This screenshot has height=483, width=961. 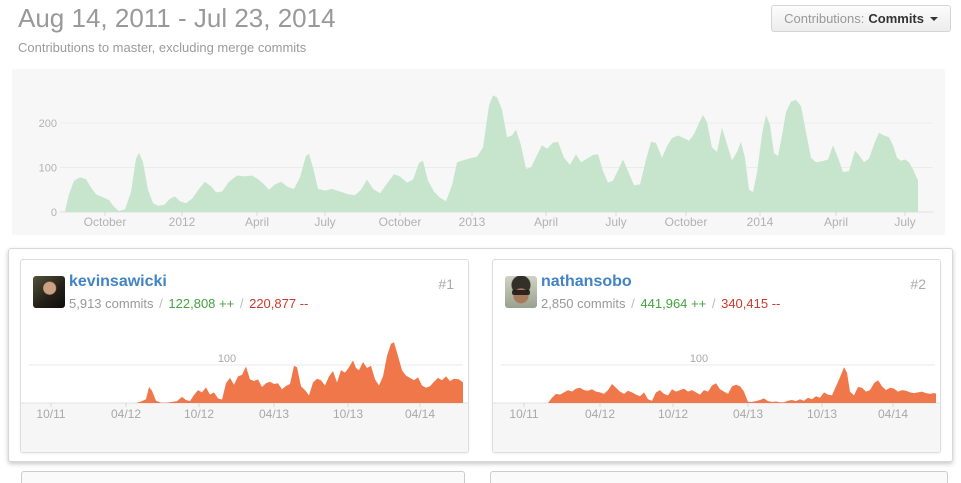 I want to click on avatar-kevinsawicki, so click(x=49, y=292).